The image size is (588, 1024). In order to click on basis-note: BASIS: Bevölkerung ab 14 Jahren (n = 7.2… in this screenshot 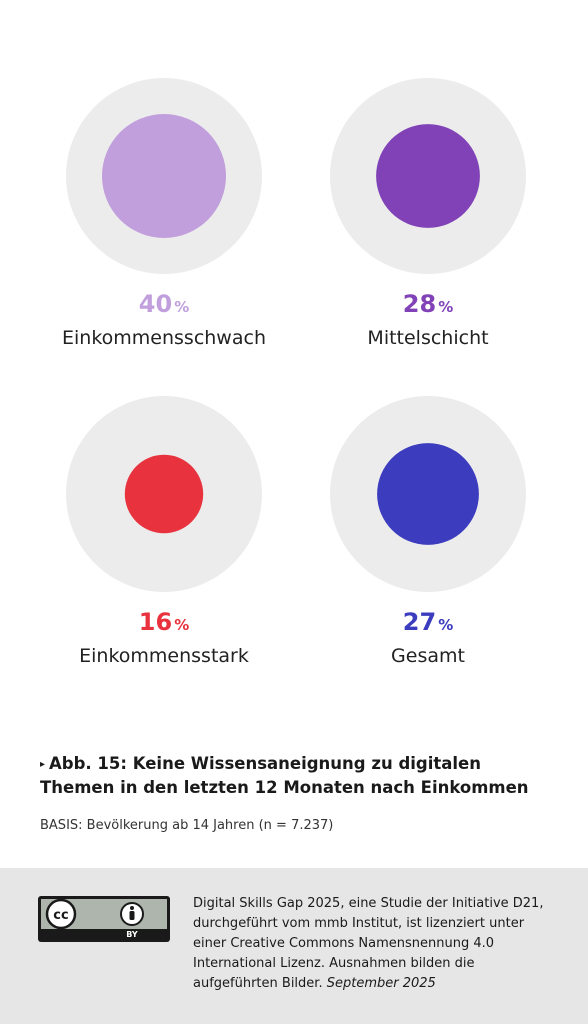, I will do `click(187, 825)`.